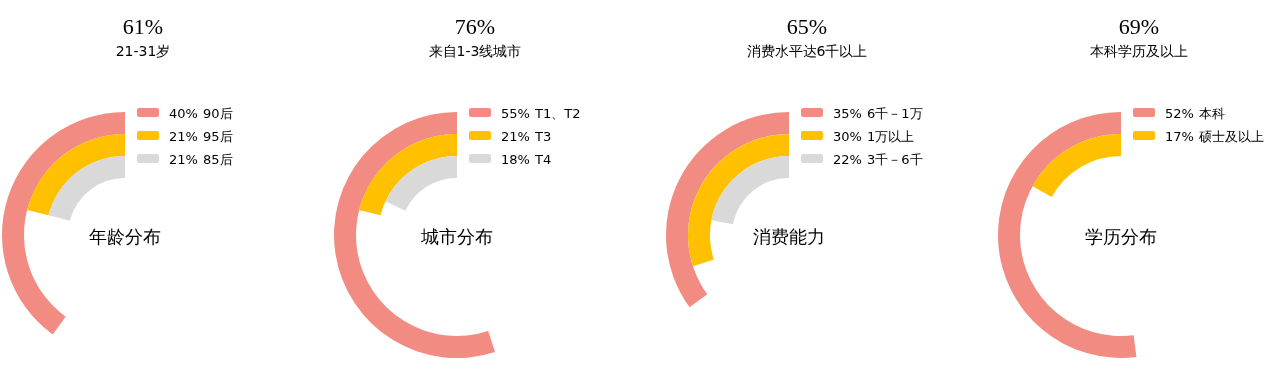 Image resolution: width=1288 pixels, height=369 pixels. What do you see at coordinates (1139, 51) in the screenshot?
I see `text: 本科学历及以上` at bounding box center [1139, 51].